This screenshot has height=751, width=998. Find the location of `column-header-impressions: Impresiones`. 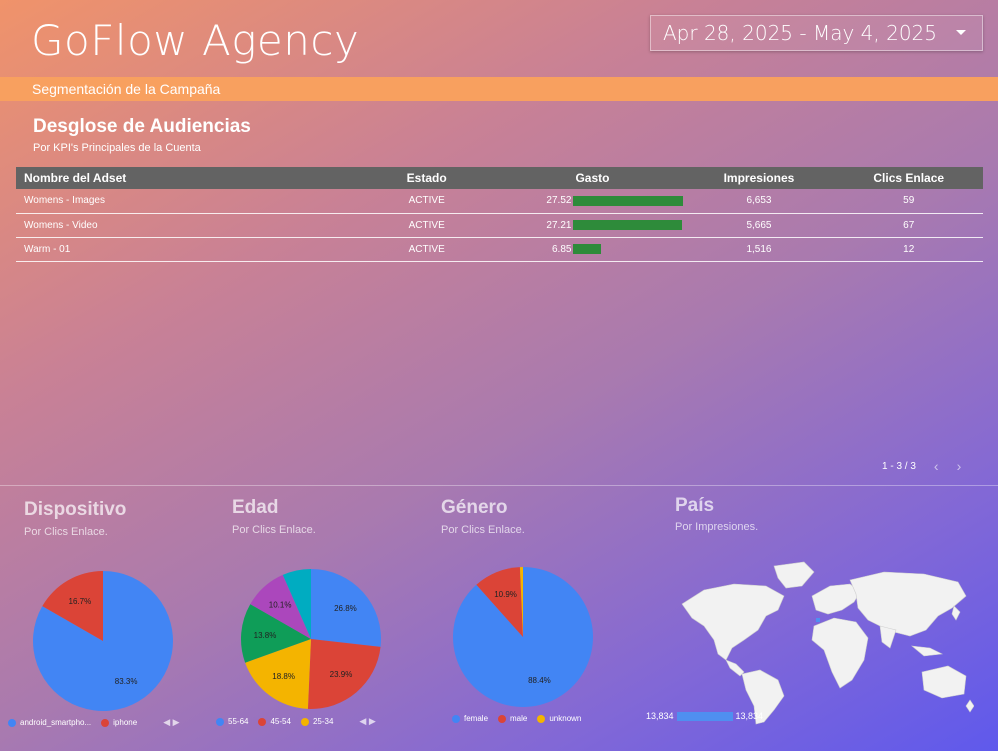

column-header-impressions: Impresiones is located at coordinates (759, 178).